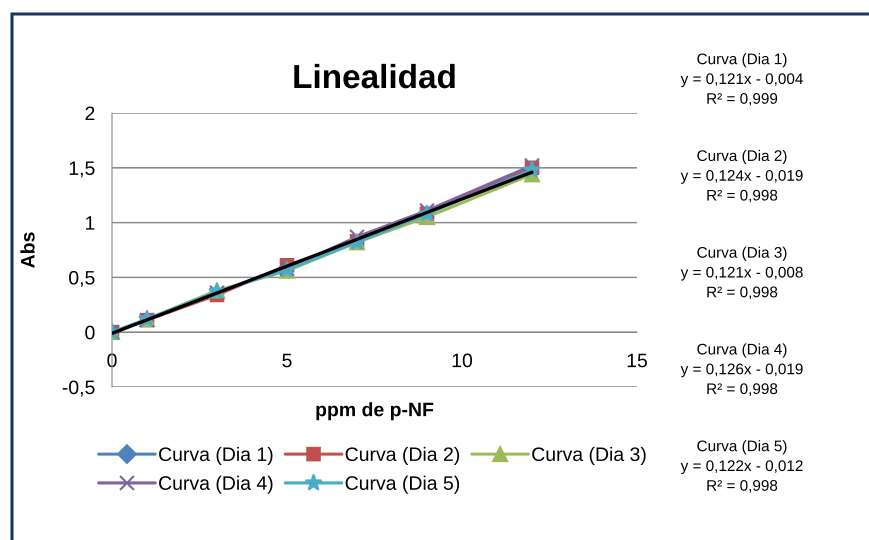 The height and width of the screenshot is (540, 869). Describe the element at coordinates (82, 278) in the screenshot. I see `y-tick-label: 0,5` at that location.